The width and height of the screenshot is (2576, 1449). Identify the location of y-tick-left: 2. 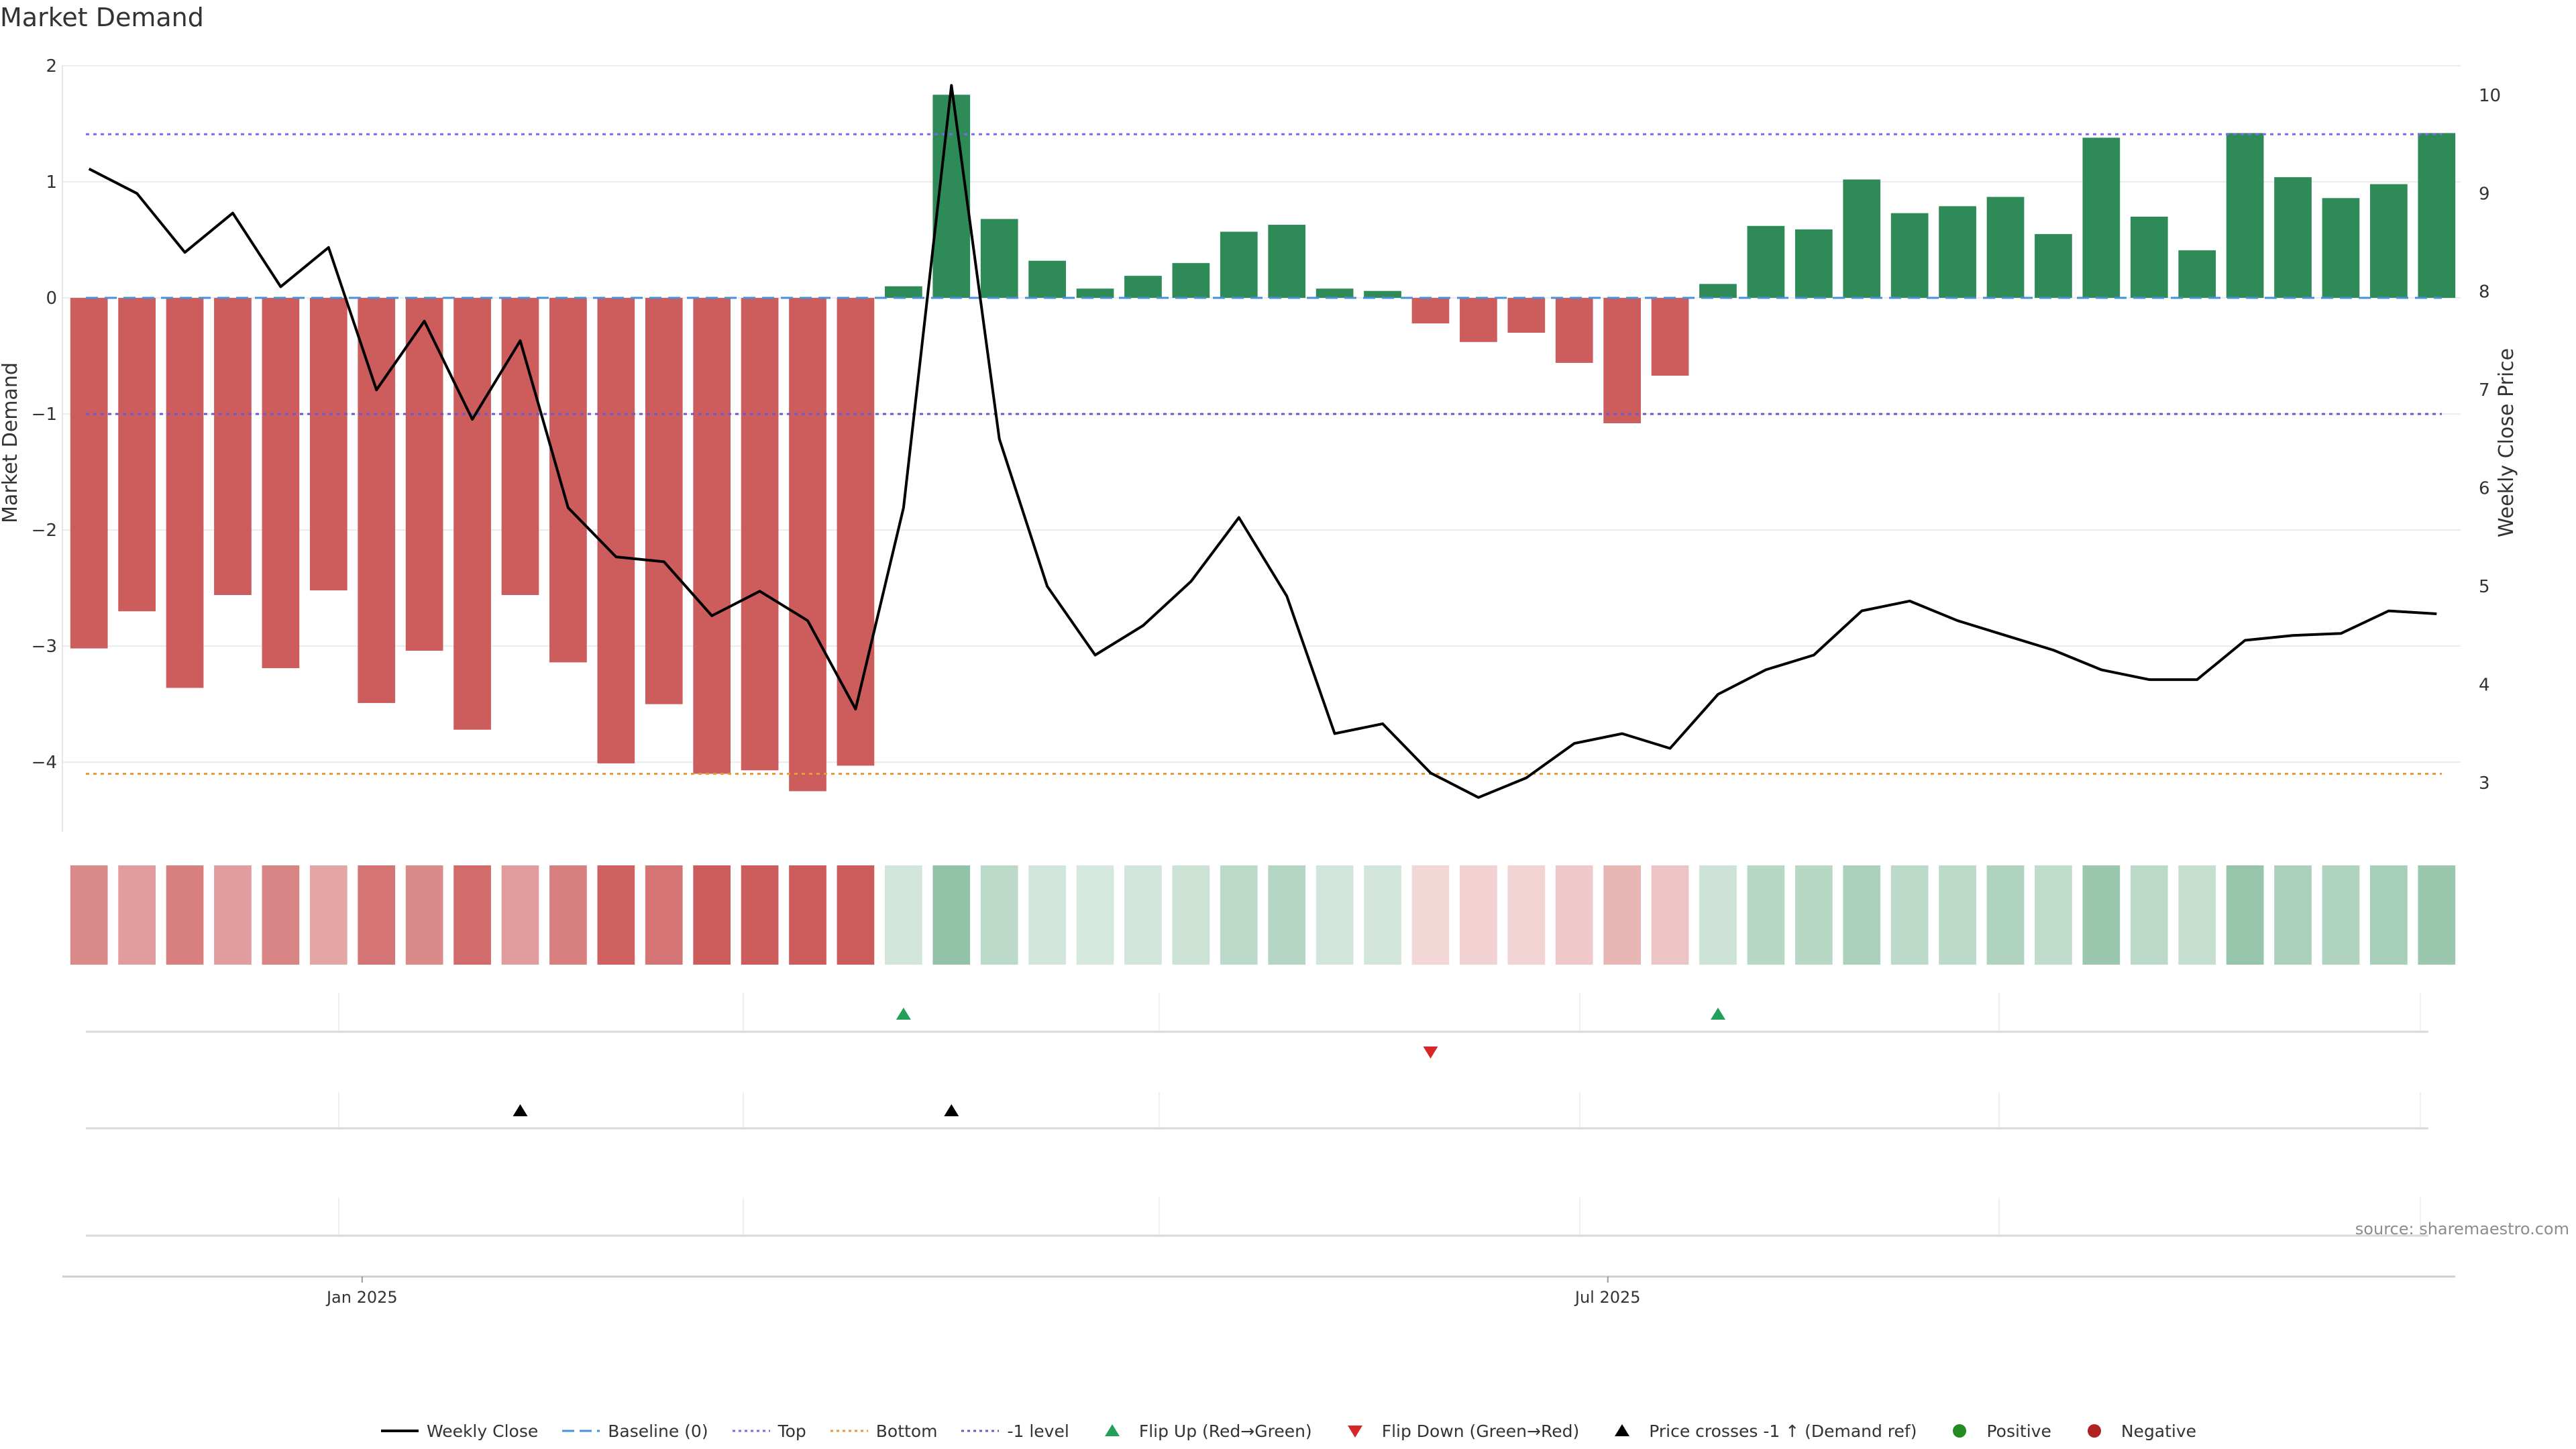
(51, 66).